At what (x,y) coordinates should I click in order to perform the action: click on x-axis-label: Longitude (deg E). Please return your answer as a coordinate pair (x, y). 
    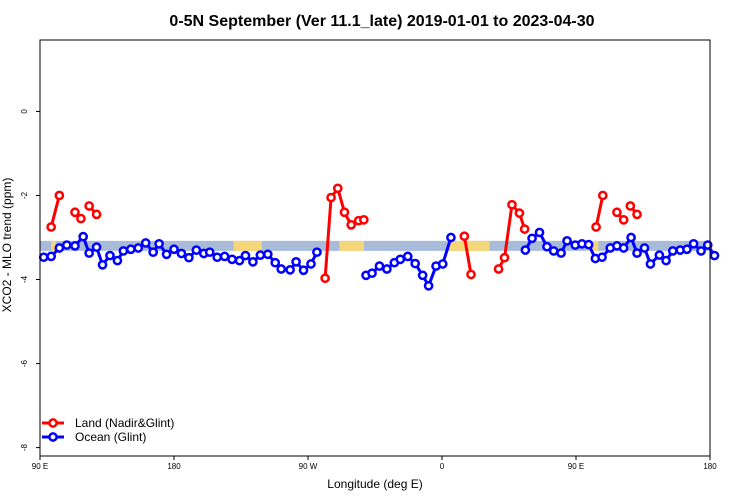
    Looking at the image, I should click on (374, 484).